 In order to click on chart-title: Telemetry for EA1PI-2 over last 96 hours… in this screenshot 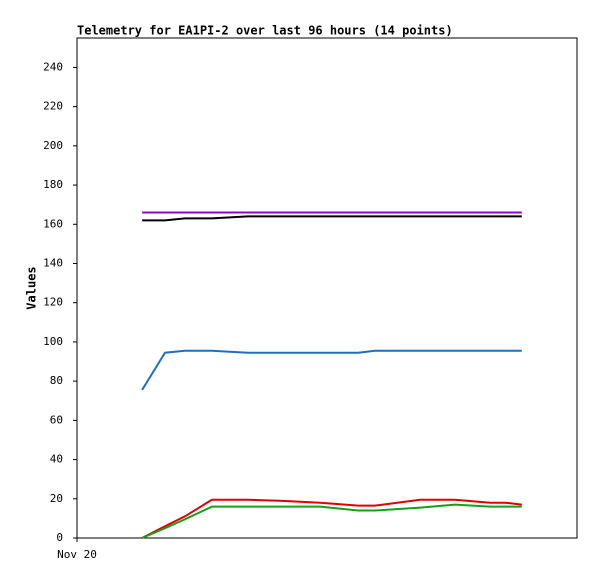, I will do `click(265, 31)`.